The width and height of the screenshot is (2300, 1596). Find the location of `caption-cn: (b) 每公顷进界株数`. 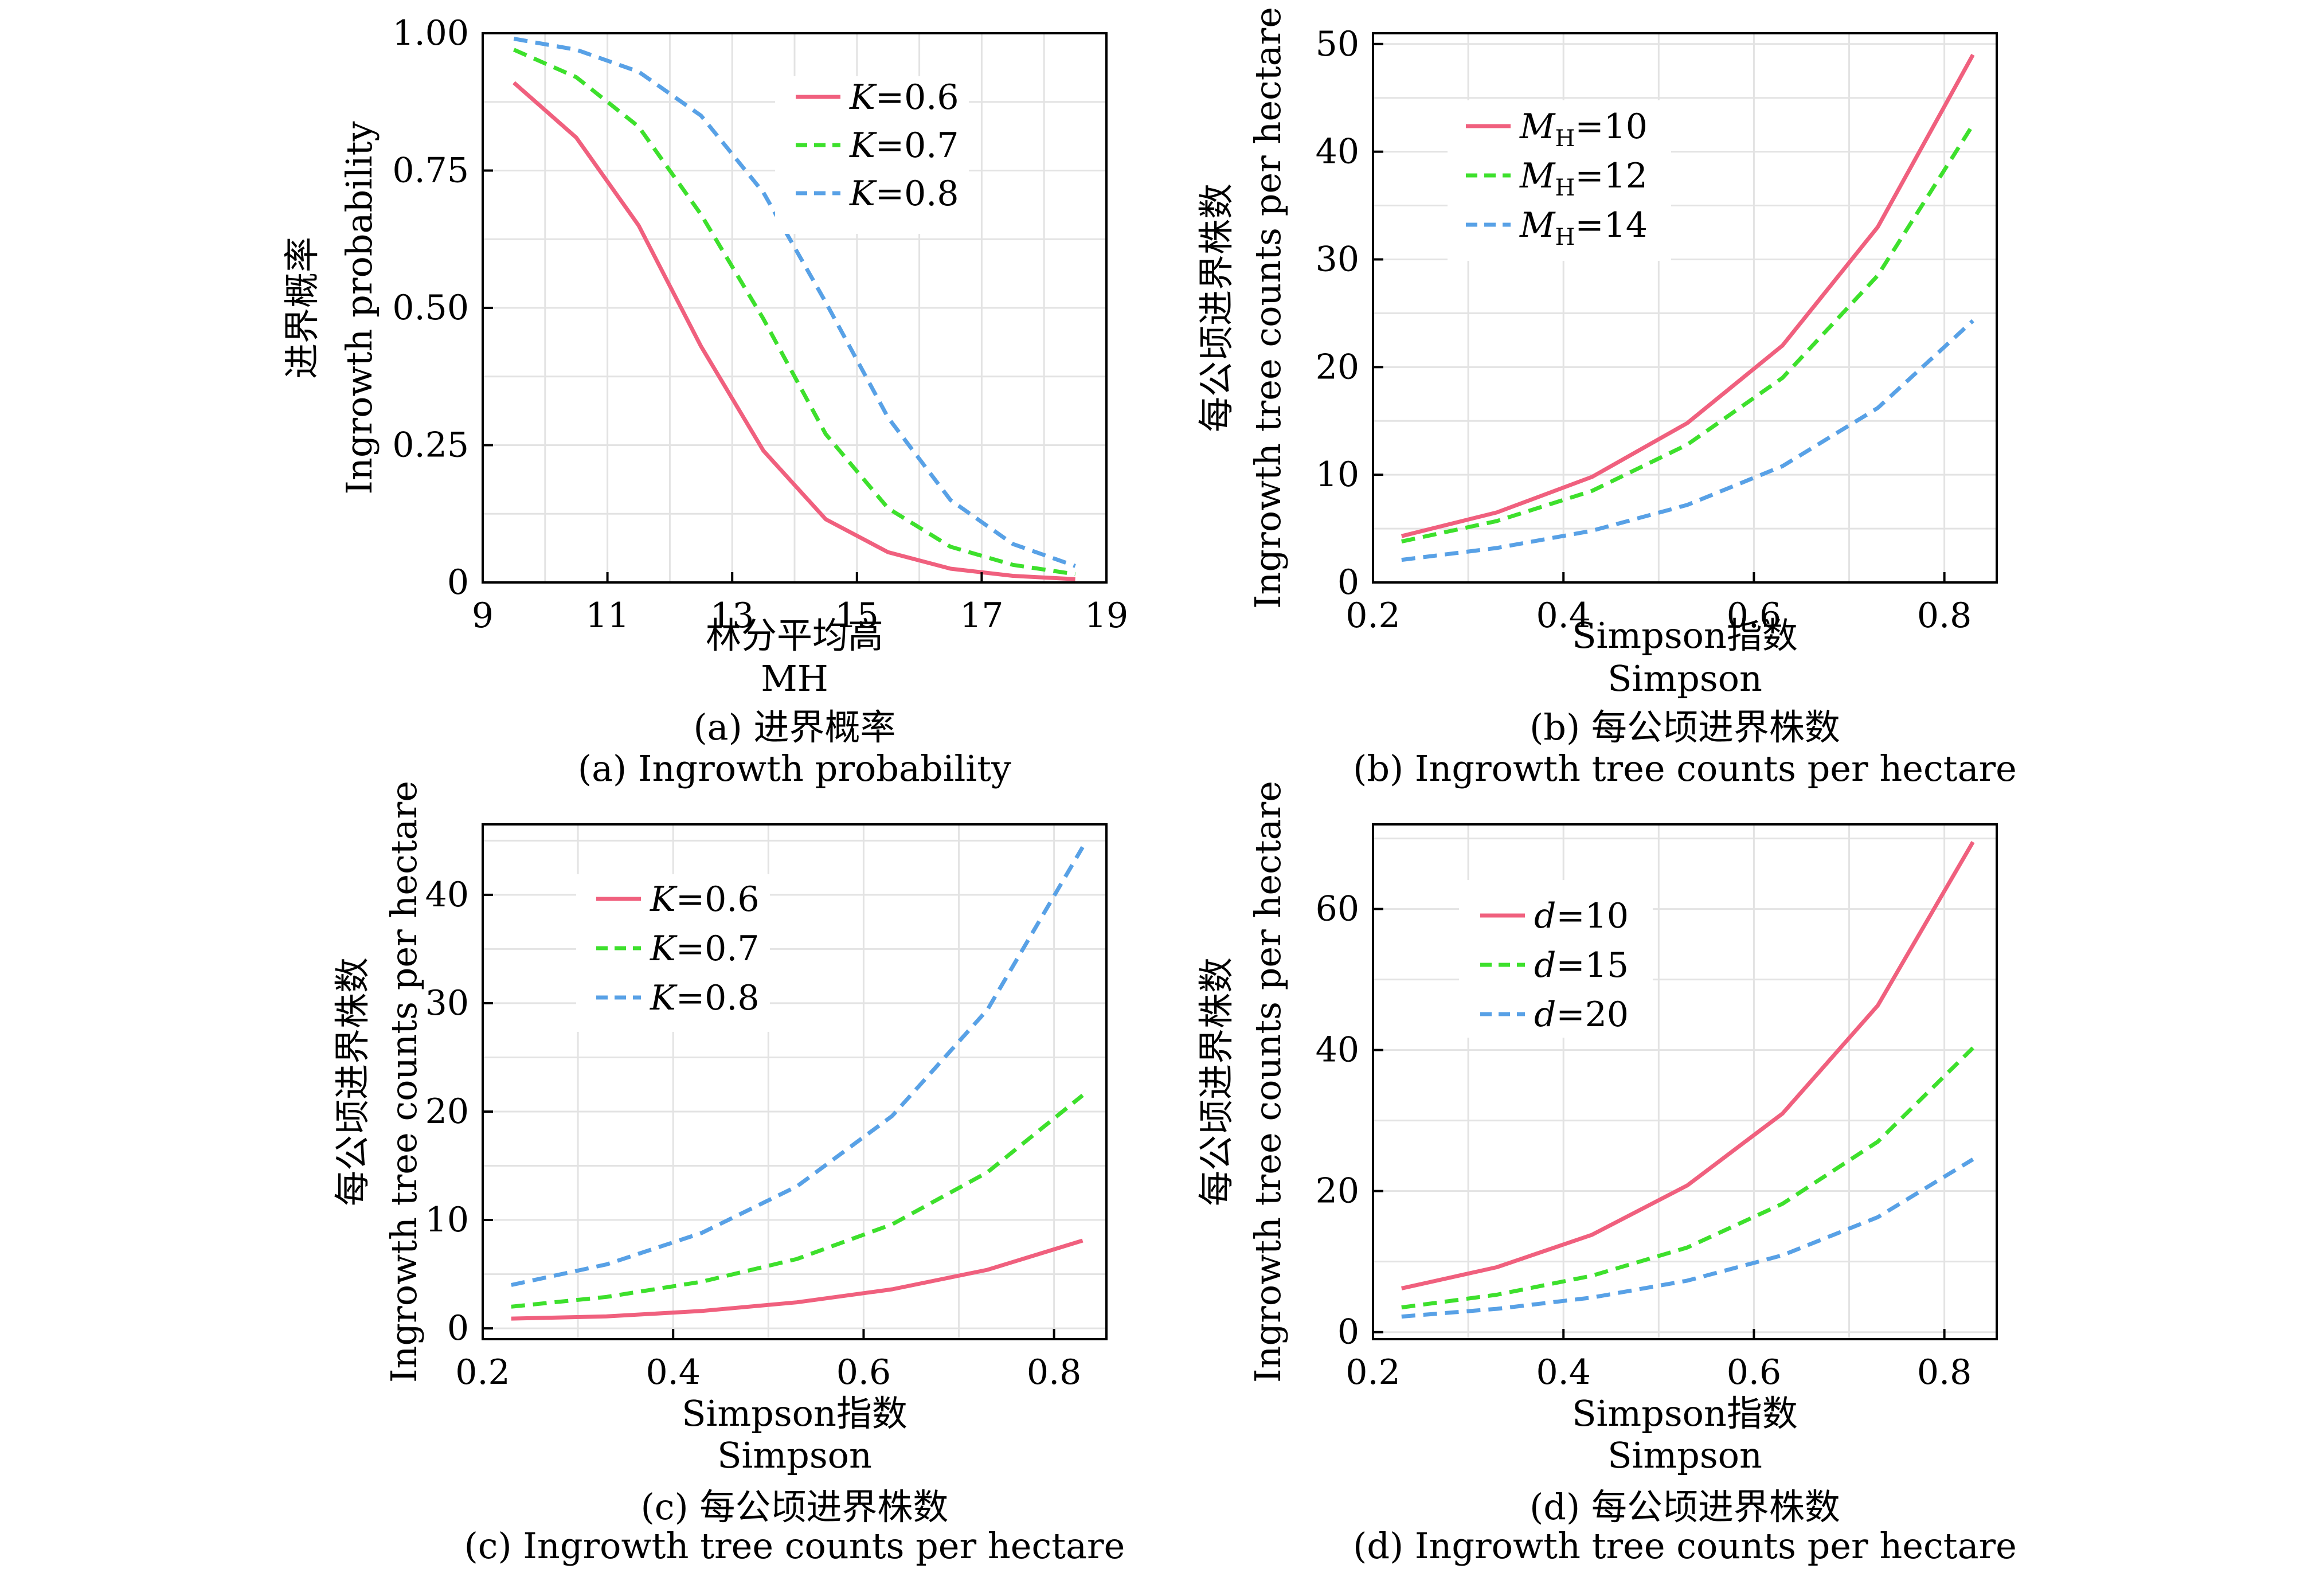

caption-cn: (b) 每公顷进界株数 is located at coordinates (1685, 727).